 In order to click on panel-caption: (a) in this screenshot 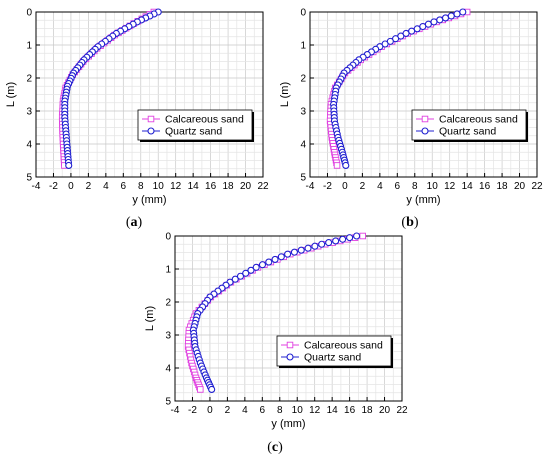, I will do `click(134, 222)`.